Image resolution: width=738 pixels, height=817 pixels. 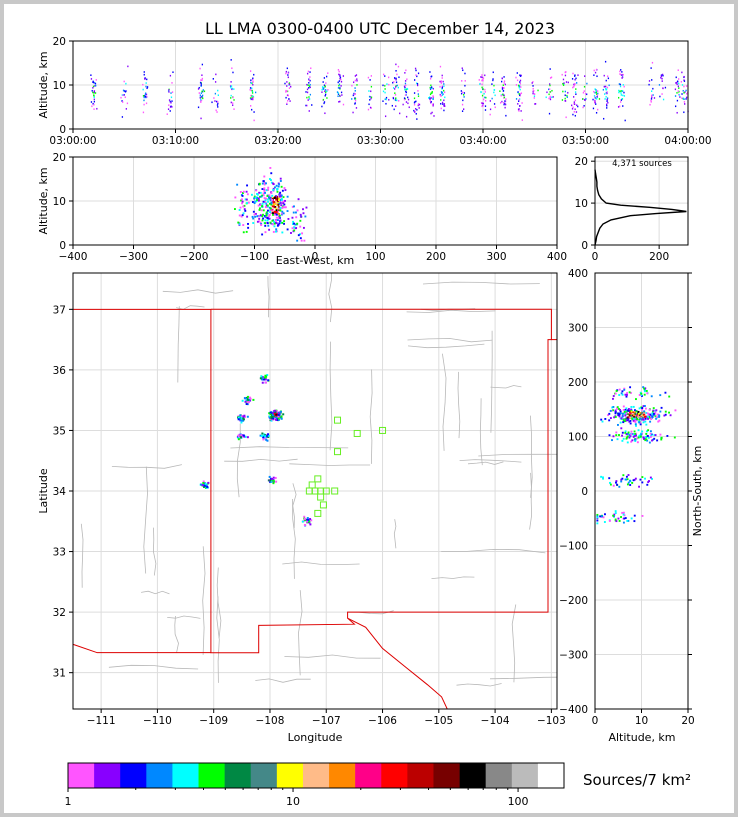 I want to click on county-line, so click(x=204, y=600).